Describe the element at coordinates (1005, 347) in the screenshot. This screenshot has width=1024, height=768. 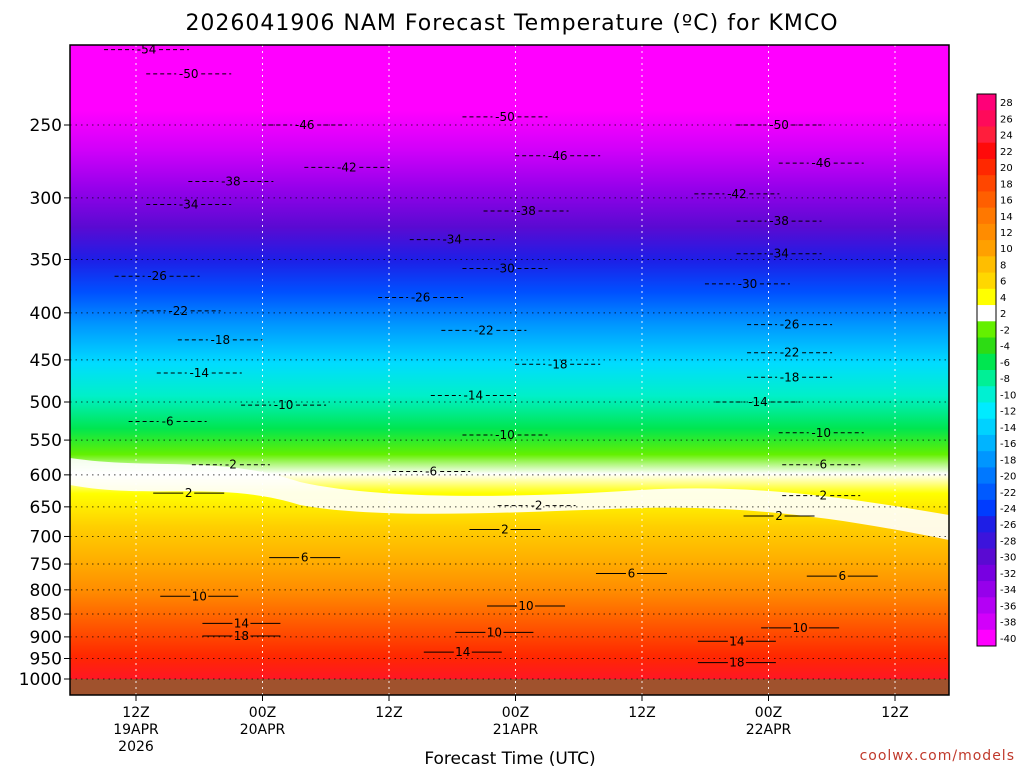
I see `colorbar-label: -4` at that location.